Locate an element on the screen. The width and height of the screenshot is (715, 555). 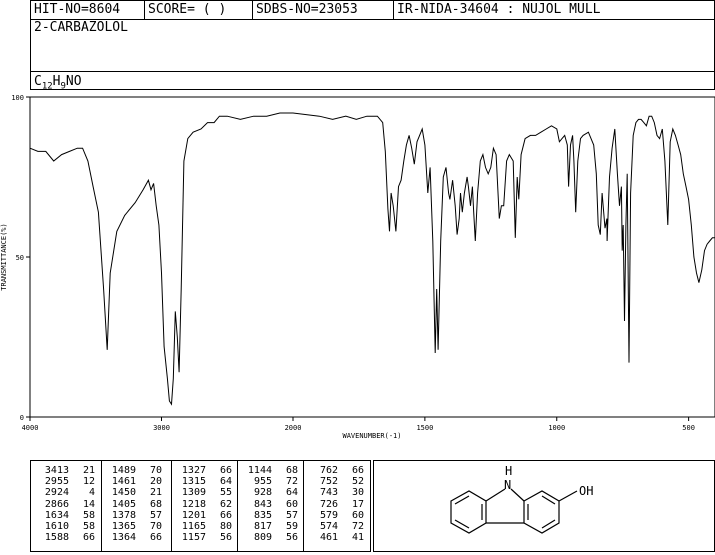
molecular-formula: C12H9NO is located at coordinates (58, 83).